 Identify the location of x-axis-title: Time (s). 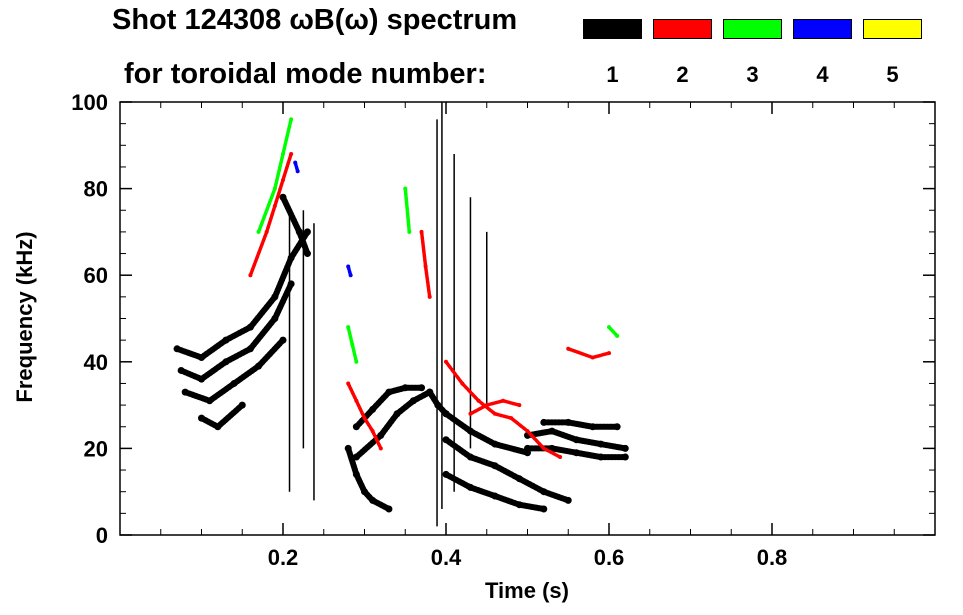
(527, 590).